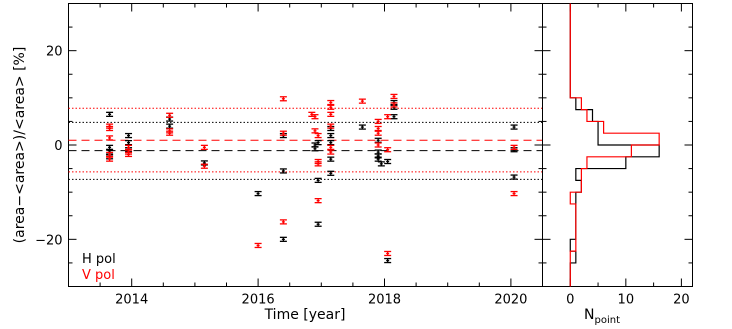  What do you see at coordinates (305, 315) in the screenshot?
I see `x-axis-label: Time [year]` at bounding box center [305, 315].